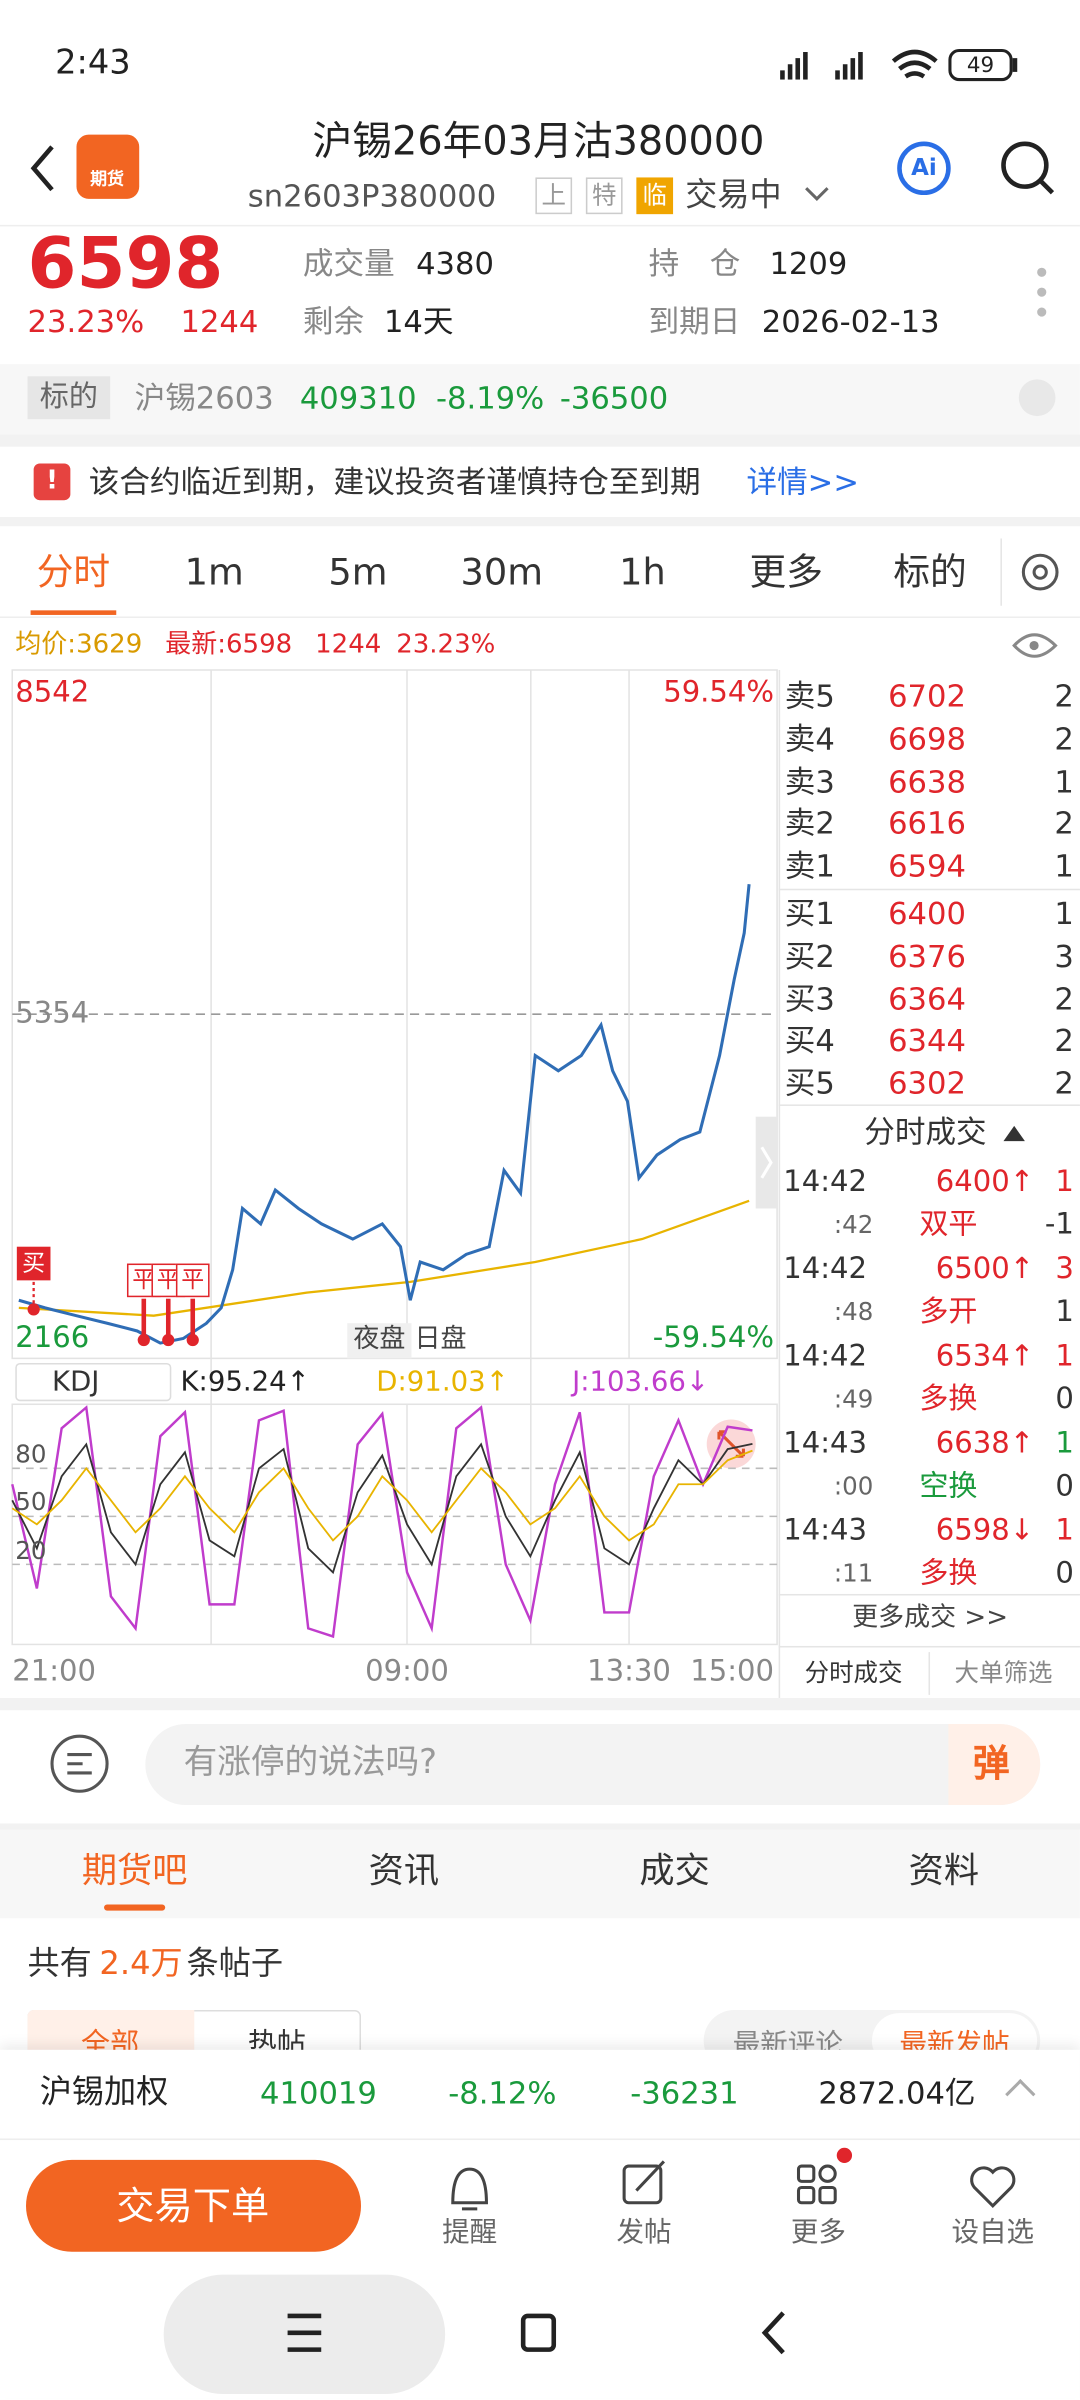  I want to click on settings-icon, so click(1040, 572).